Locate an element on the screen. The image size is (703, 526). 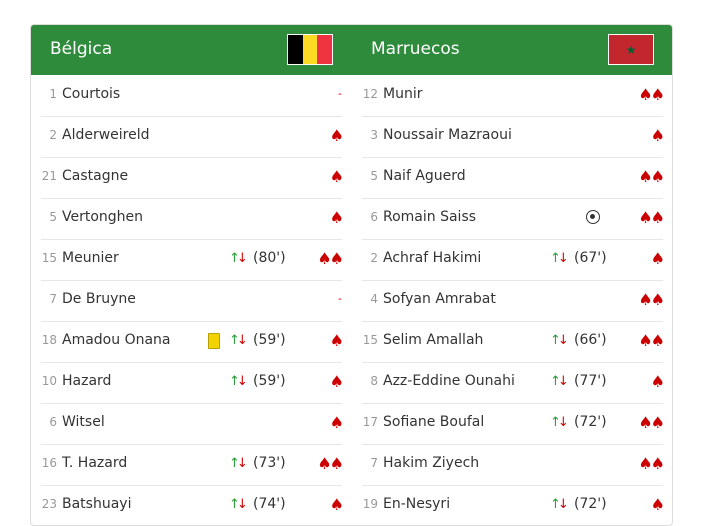
player-name: Courtois is located at coordinates (91, 94).